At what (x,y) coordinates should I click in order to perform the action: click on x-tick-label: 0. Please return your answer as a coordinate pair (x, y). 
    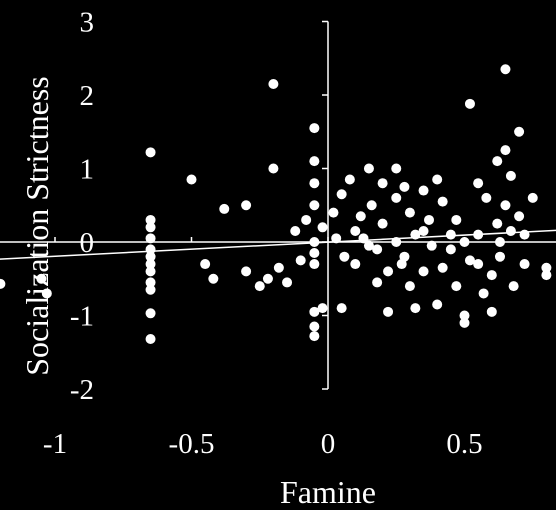
    Looking at the image, I should click on (328, 444).